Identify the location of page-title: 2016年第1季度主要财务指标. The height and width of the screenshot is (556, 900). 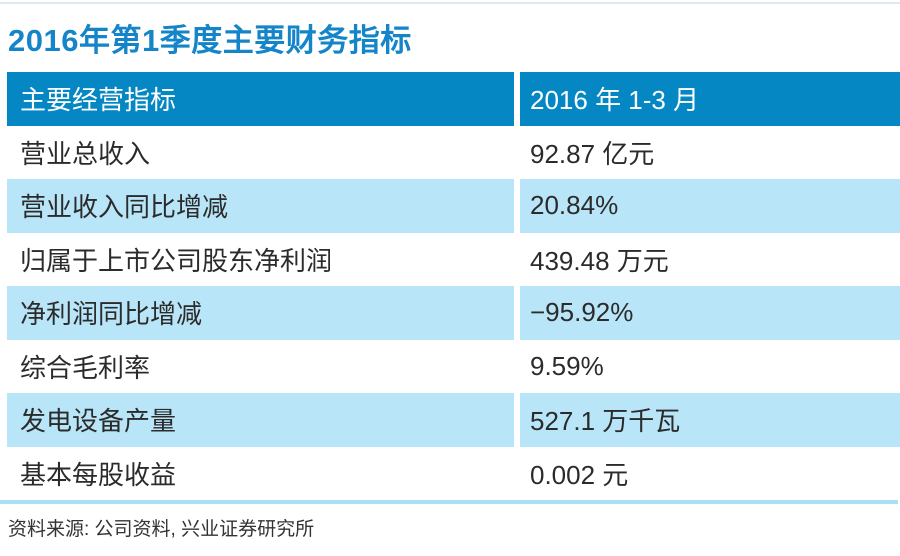
(210, 40).